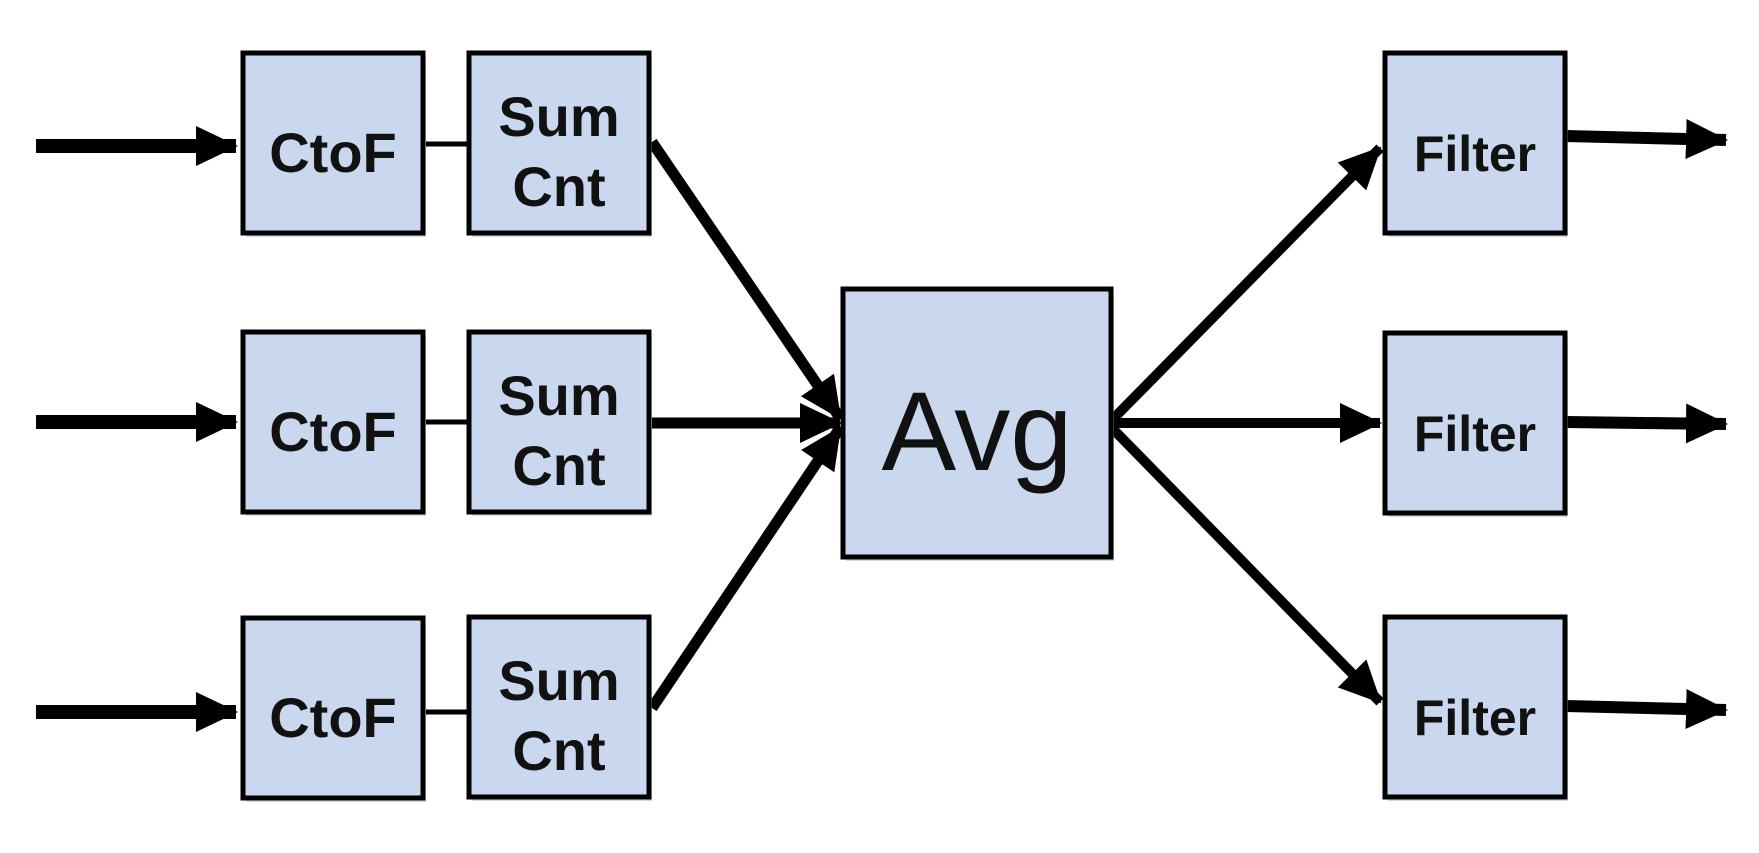  I want to click on sum-label-1: Sum, so click(558, 116).